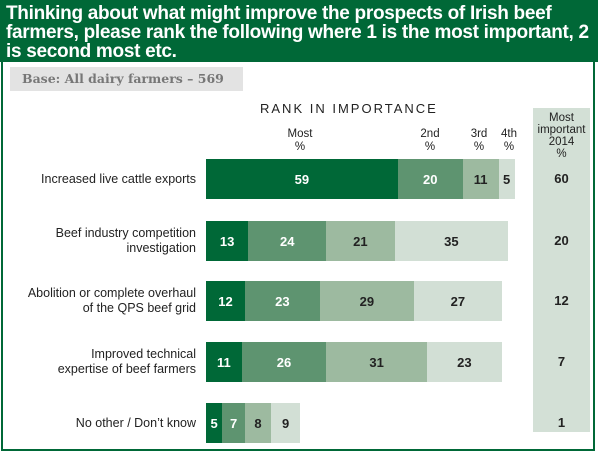 This screenshot has height=455, width=600. What do you see at coordinates (479, 134) in the screenshot?
I see `col-header-text: 3rd` at bounding box center [479, 134].